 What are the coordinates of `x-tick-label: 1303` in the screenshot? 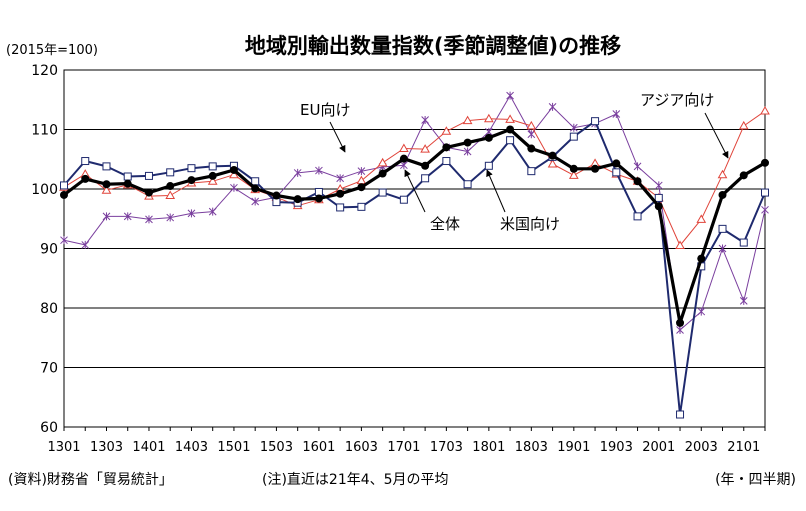 It's located at (106, 447).